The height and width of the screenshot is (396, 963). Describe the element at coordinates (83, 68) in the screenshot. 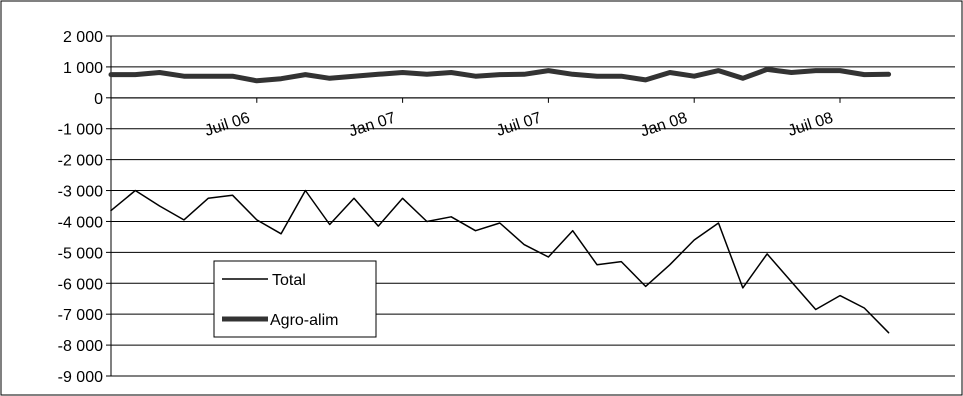

I see `y-tick-label: 1 000` at that location.